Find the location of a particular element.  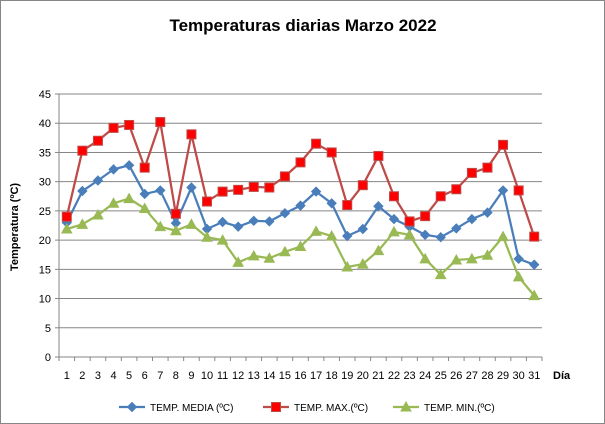

x-tick-label: 18 is located at coordinates (332, 376).